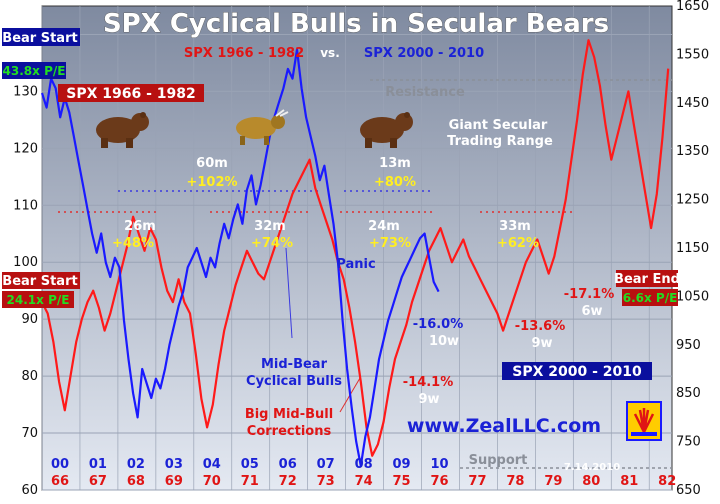  I want to click on right-axis-tick-label: 1650, so click(692, 7).